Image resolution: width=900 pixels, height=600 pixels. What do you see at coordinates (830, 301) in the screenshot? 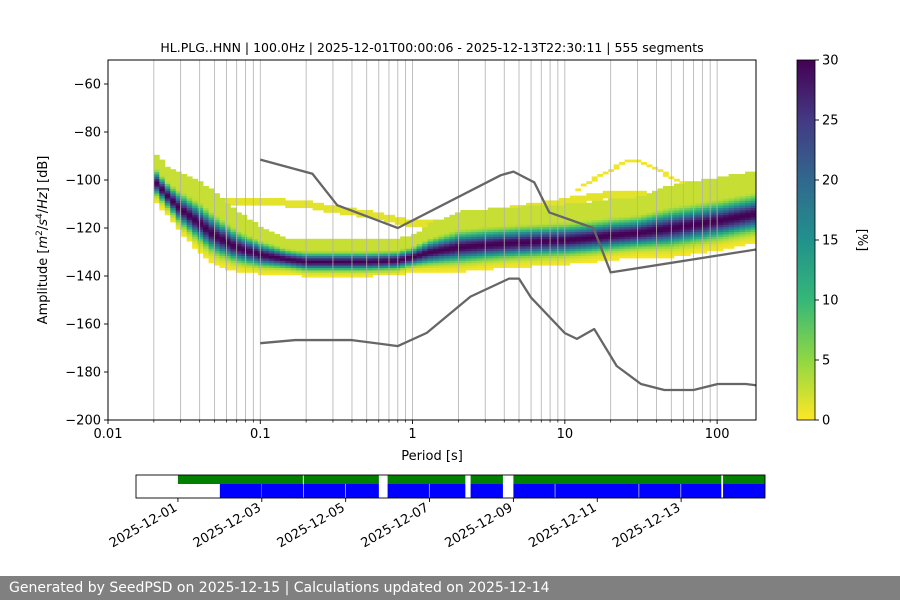
I see `colorbar-tick-label: 10` at bounding box center [830, 301].